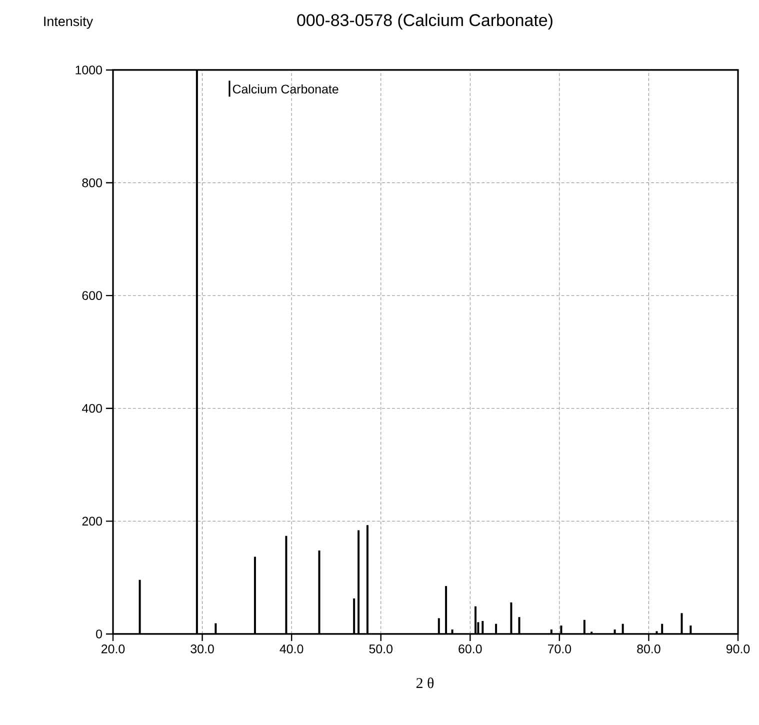 The height and width of the screenshot is (725, 759). Describe the element at coordinates (648, 649) in the screenshot. I see `x-tick-label: 80.0` at that location.